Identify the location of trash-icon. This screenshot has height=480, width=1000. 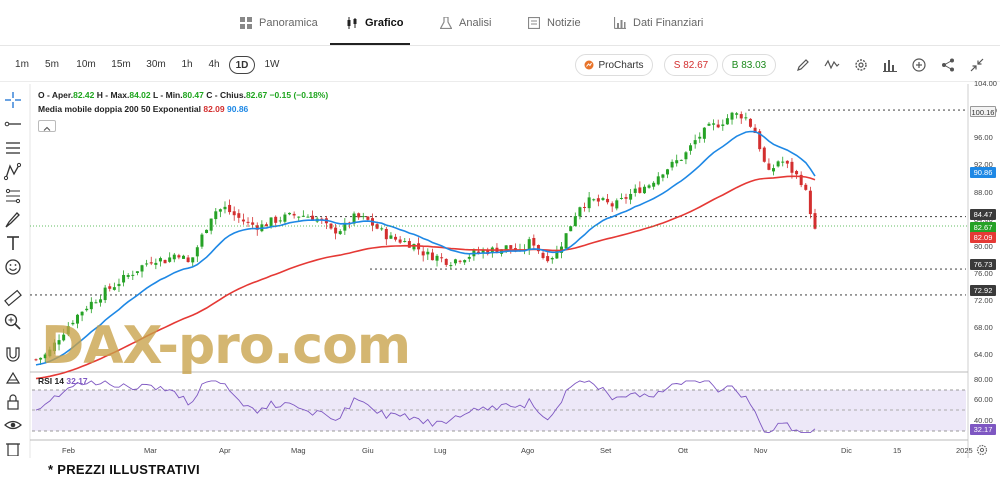
(13, 448).